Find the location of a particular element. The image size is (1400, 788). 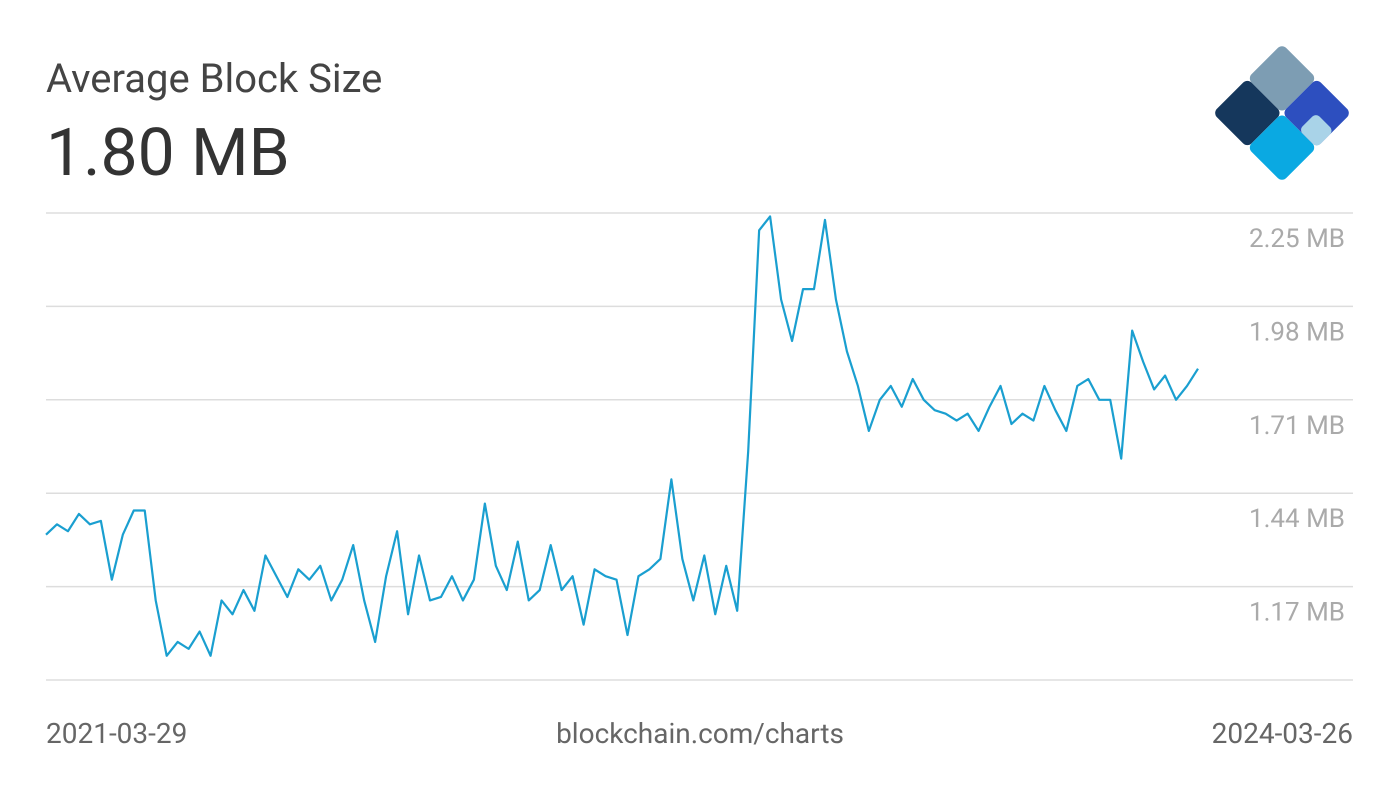

chart-title: Average Block Size is located at coordinates (214, 78).